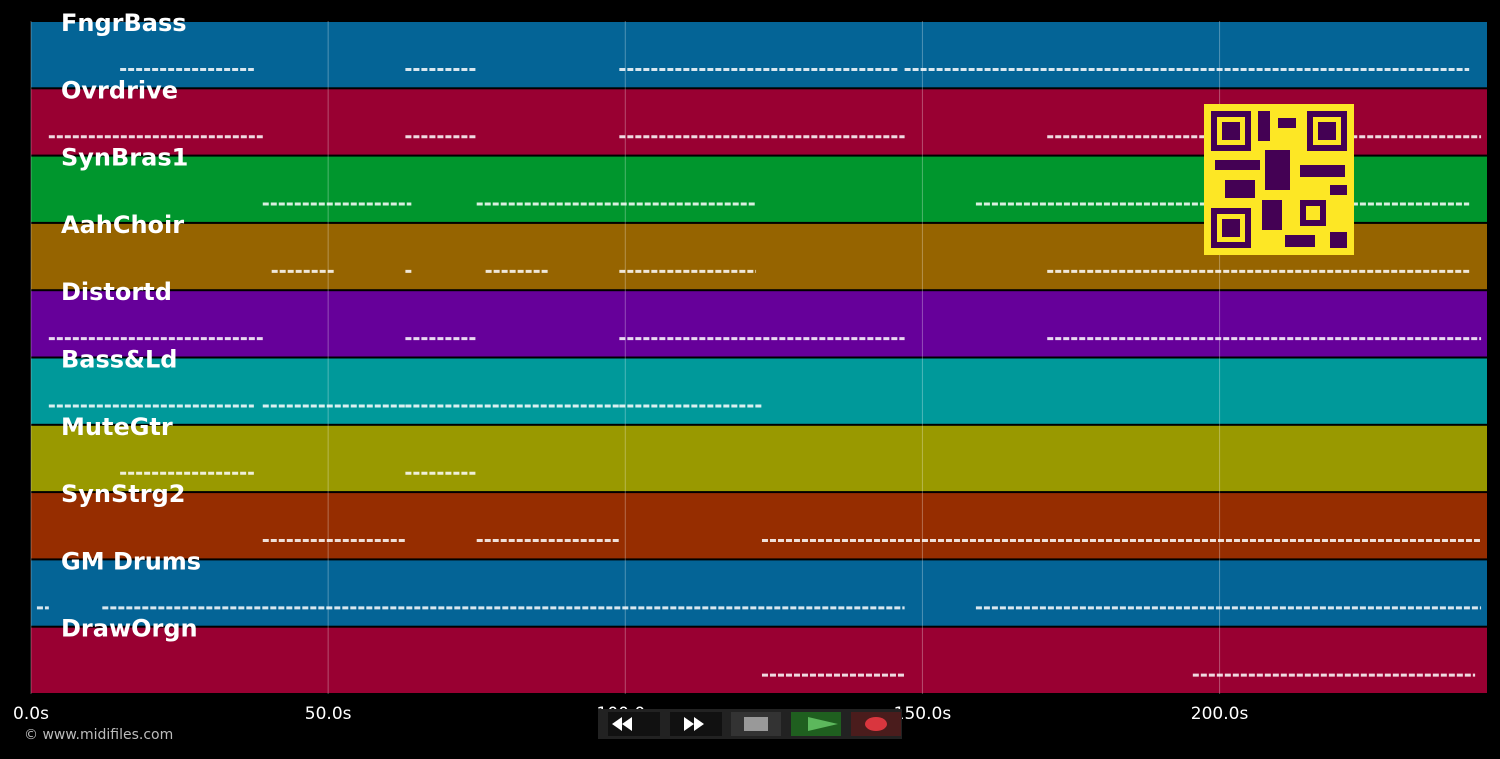  I want to click on qr-code, so click(1279, 179).